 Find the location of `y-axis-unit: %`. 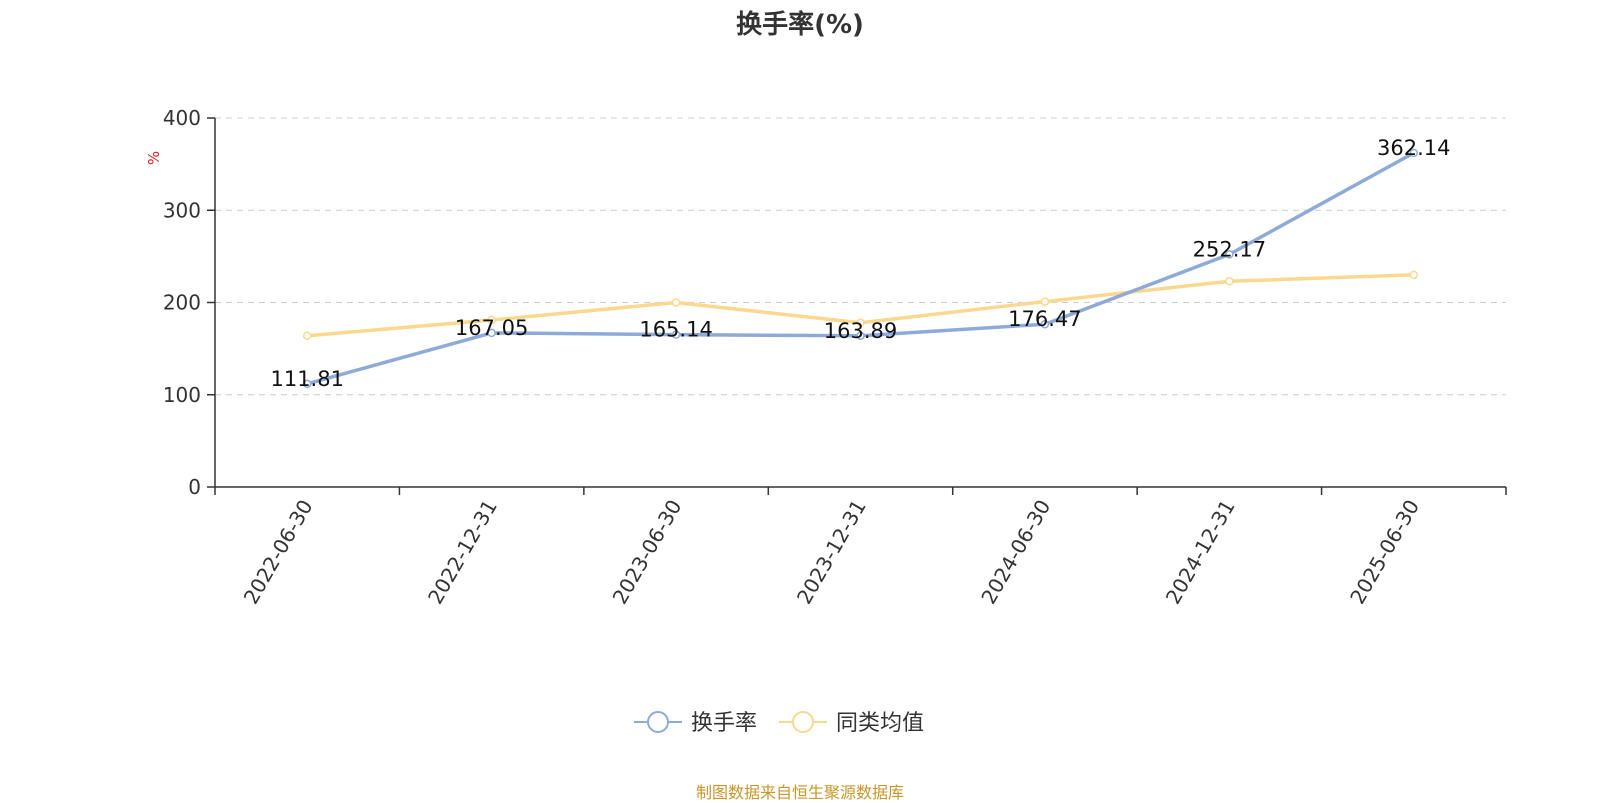

y-axis-unit: % is located at coordinates (154, 158).